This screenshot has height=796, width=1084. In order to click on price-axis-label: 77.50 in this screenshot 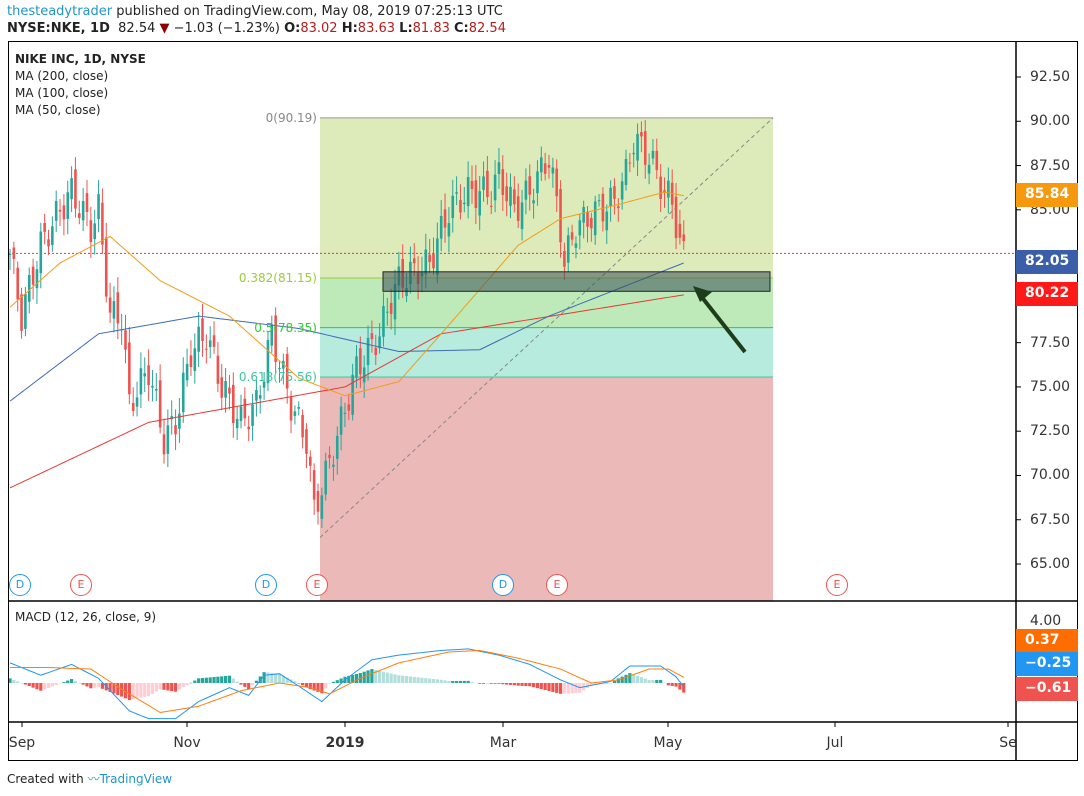, I will do `click(1050, 342)`.